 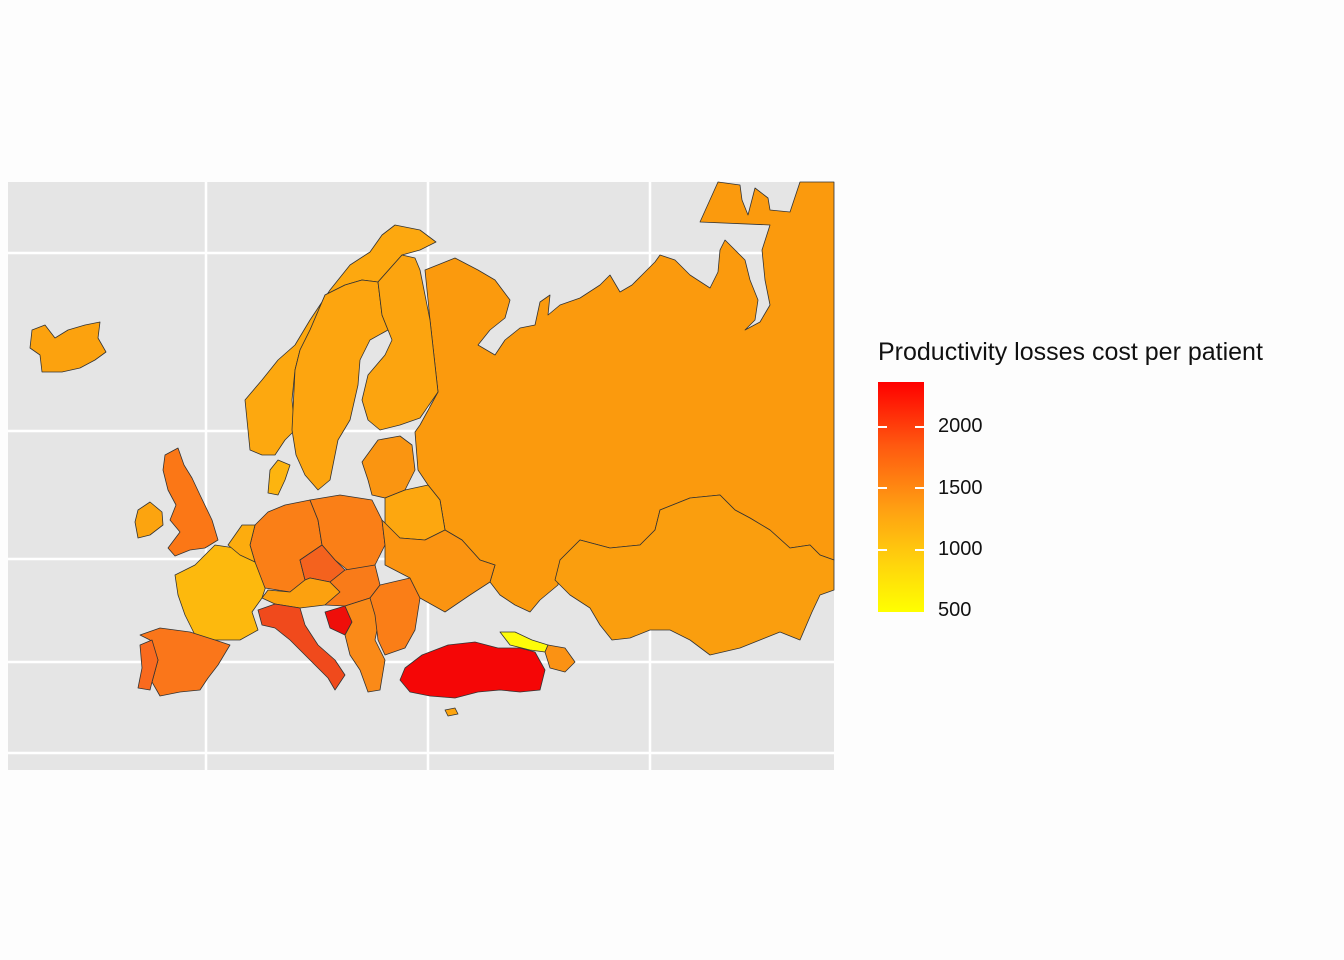 I want to click on region-uk, so click(x=190, y=502).